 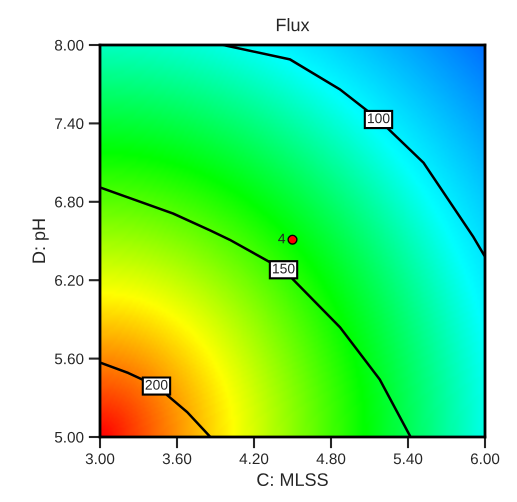 I want to click on y-tick-label: 8.00, so click(x=69, y=45).